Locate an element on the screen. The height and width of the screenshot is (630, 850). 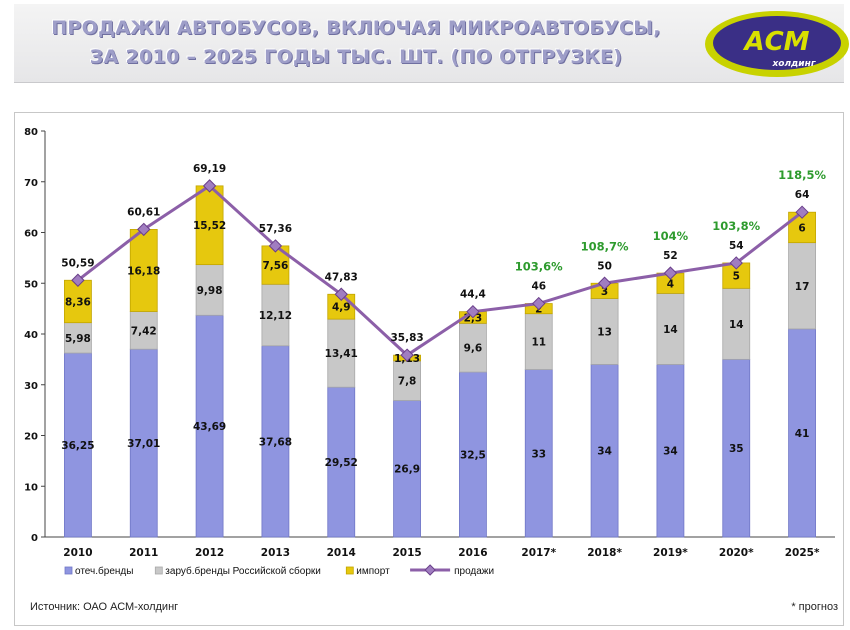
sales-label: 44,4 is located at coordinates (473, 295).